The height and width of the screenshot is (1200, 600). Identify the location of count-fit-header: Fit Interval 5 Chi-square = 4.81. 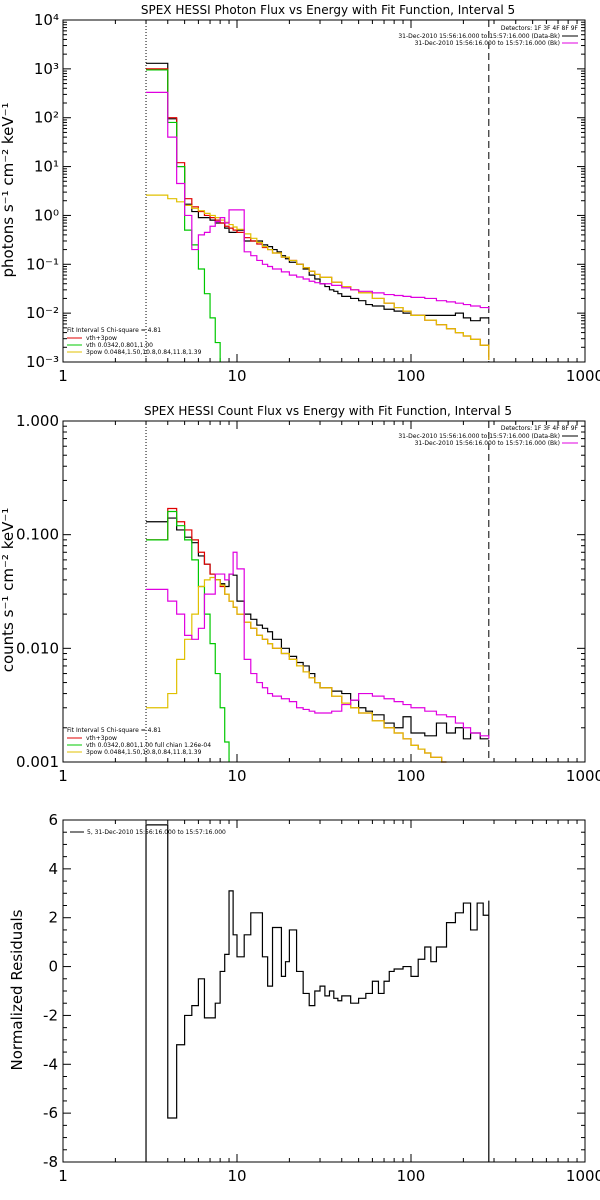
(114, 730).